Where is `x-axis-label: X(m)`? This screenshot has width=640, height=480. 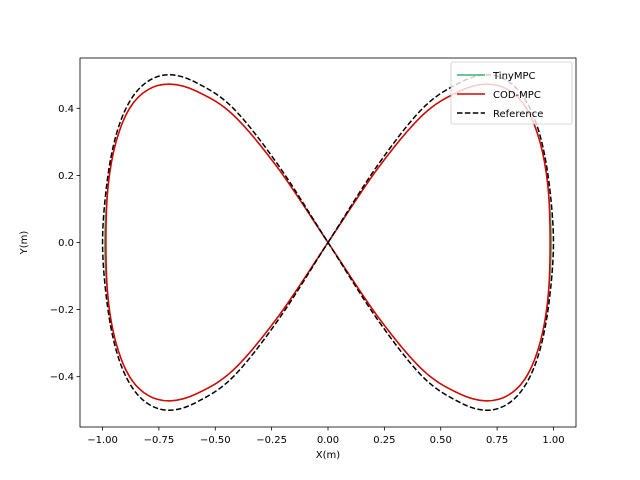 x-axis-label: X(m) is located at coordinates (328, 455).